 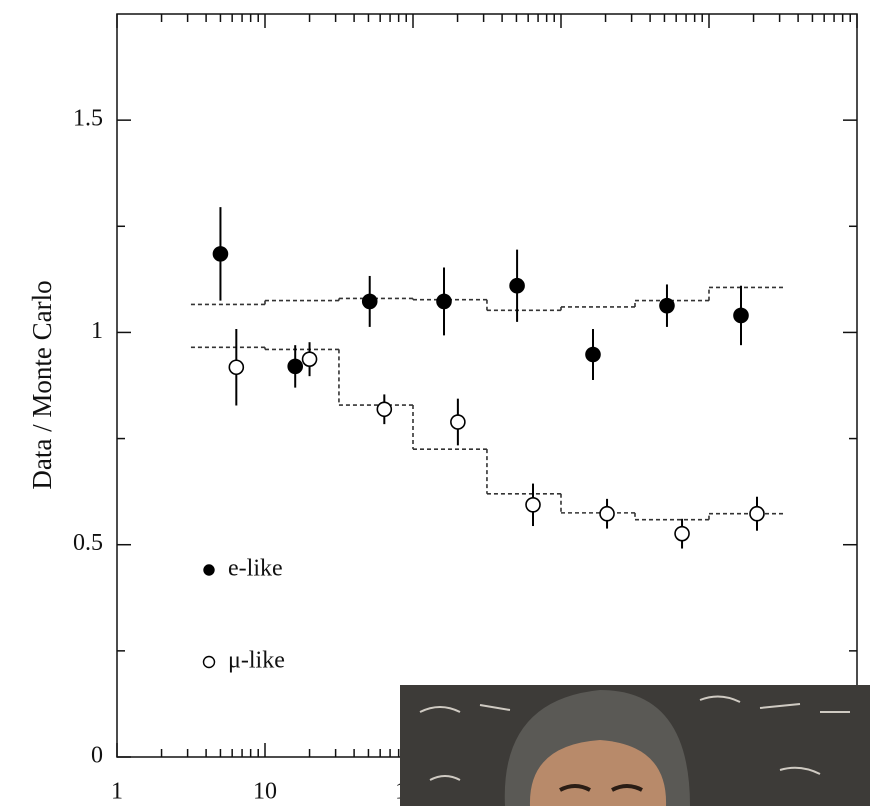 I want to click on legend-label: μ-like, so click(x=256, y=661).